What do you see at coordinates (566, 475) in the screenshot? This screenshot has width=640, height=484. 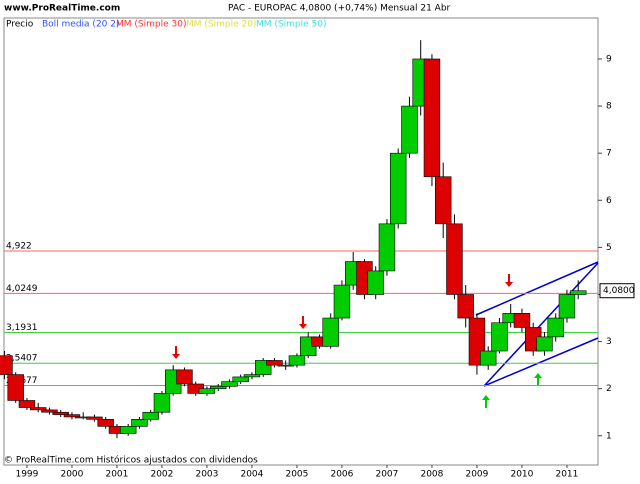 I see `x-tick-label: 2011` at bounding box center [566, 475].